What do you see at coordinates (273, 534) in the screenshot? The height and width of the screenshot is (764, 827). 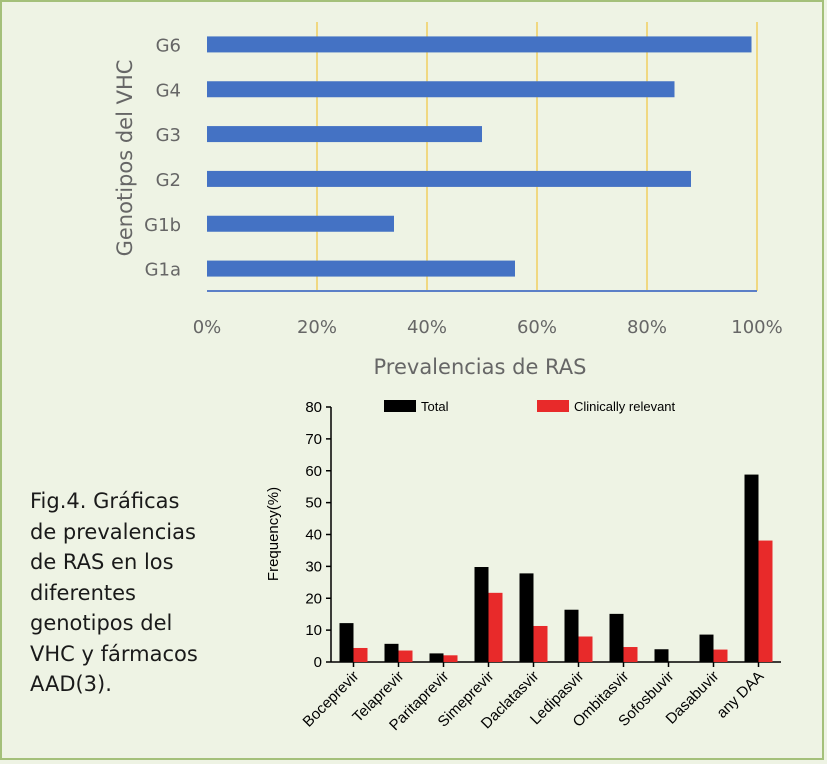 I see `chart2-ylabel: Frequency(%)` at bounding box center [273, 534].